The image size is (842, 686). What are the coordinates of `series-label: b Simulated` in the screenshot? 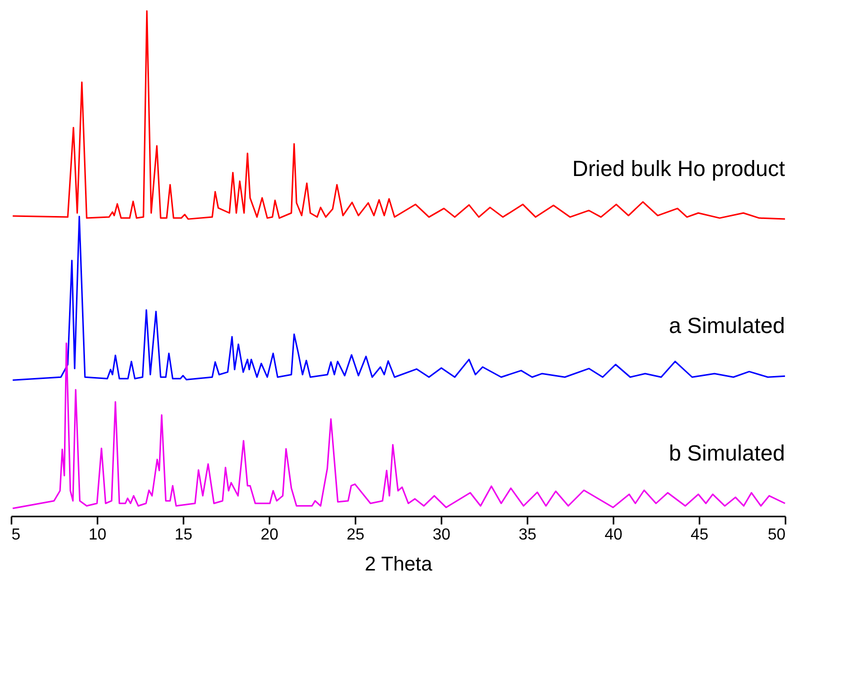 It's located at (726, 453).